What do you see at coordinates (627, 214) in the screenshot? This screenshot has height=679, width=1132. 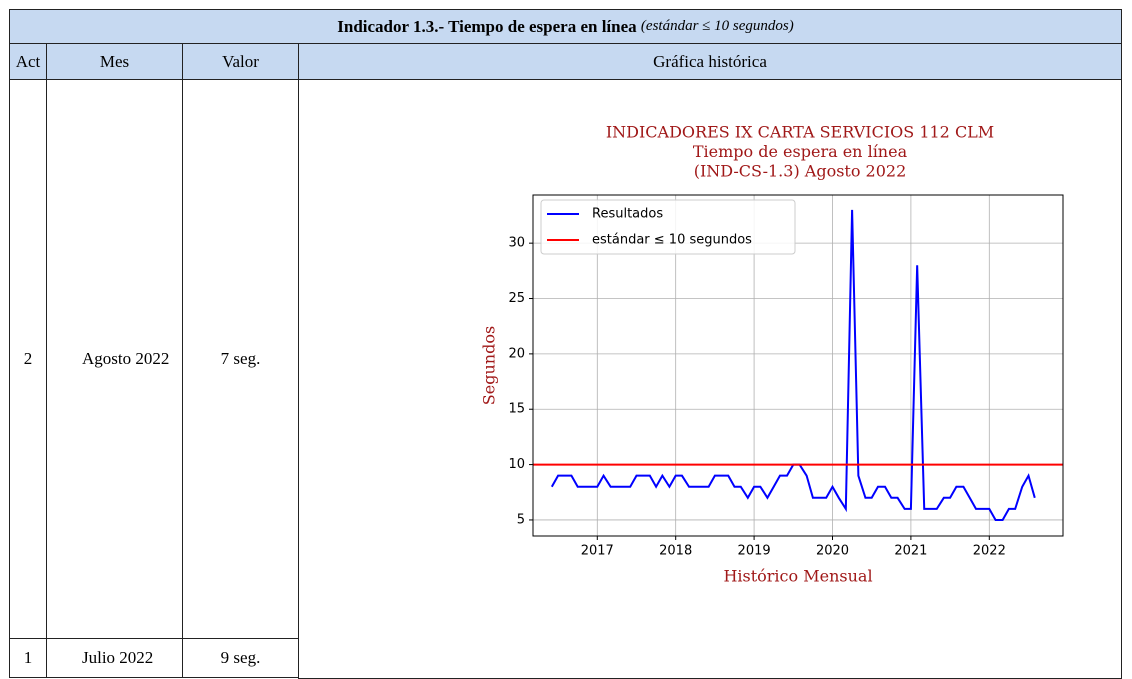 I see `legend-label: Resultados` at bounding box center [627, 214].